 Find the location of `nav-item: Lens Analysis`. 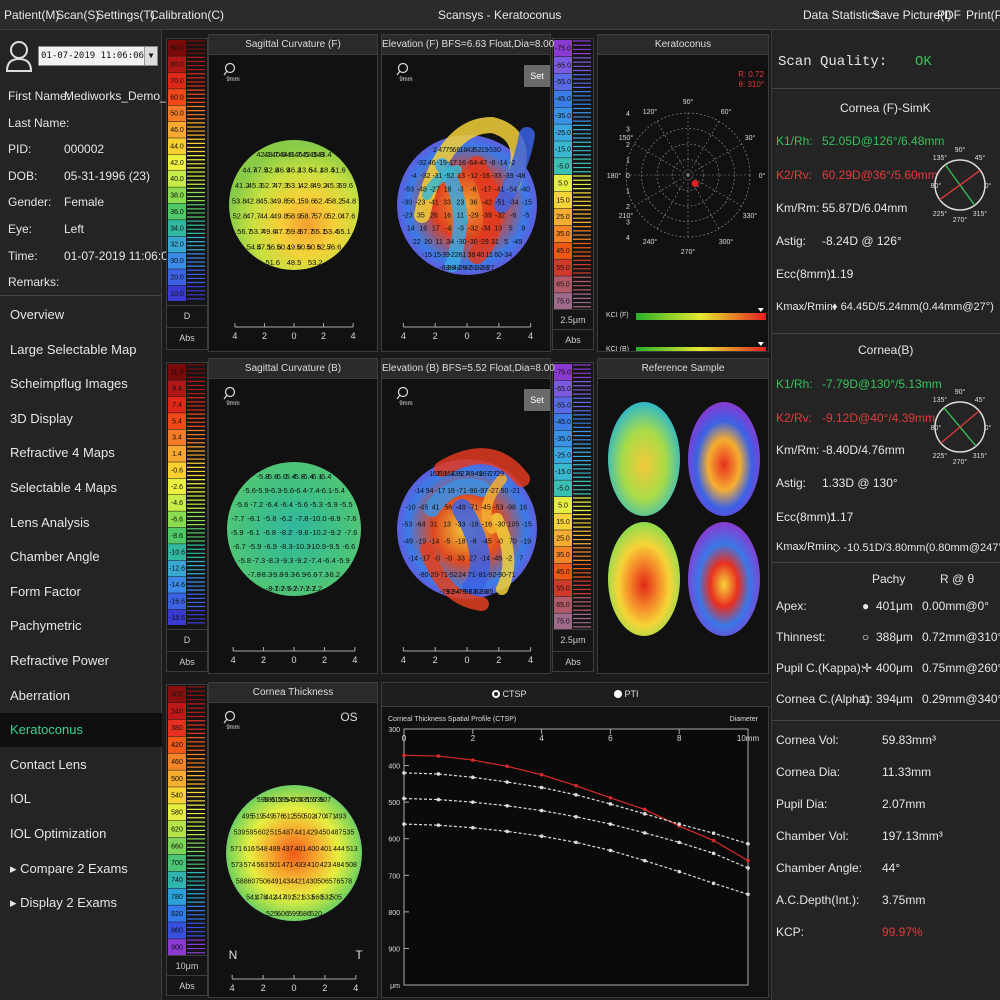

nav-item: Lens Analysis is located at coordinates (50, 522).